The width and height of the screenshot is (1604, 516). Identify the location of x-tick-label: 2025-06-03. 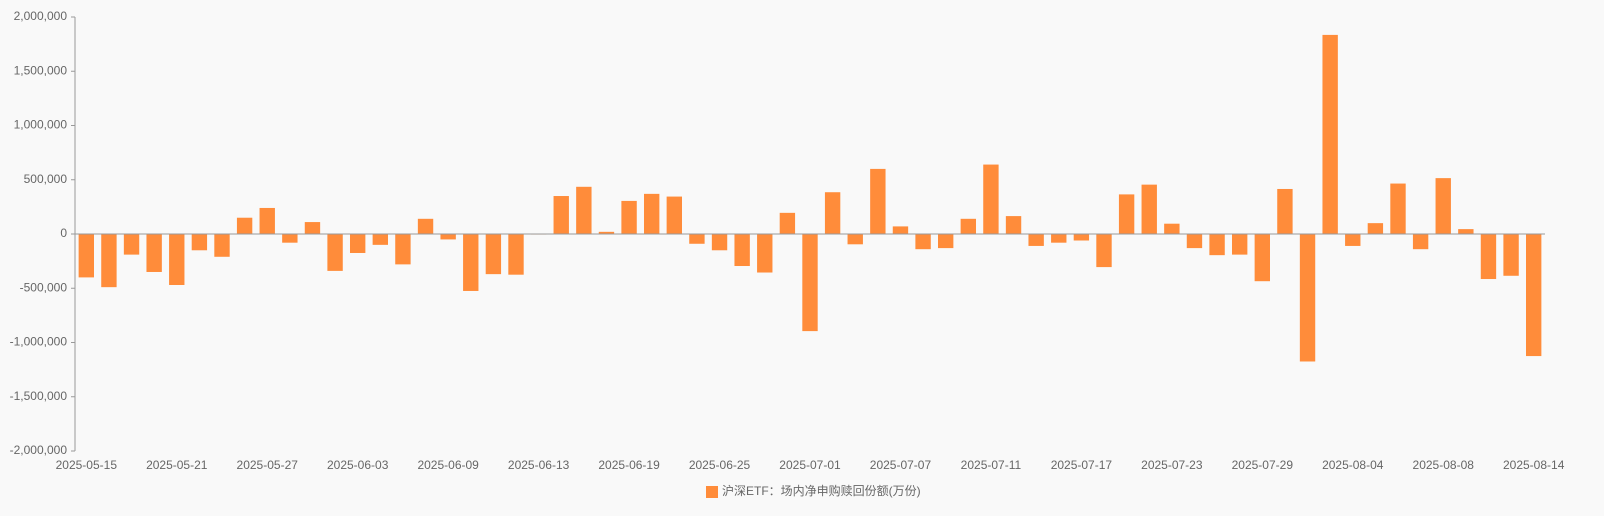
(358, 465).